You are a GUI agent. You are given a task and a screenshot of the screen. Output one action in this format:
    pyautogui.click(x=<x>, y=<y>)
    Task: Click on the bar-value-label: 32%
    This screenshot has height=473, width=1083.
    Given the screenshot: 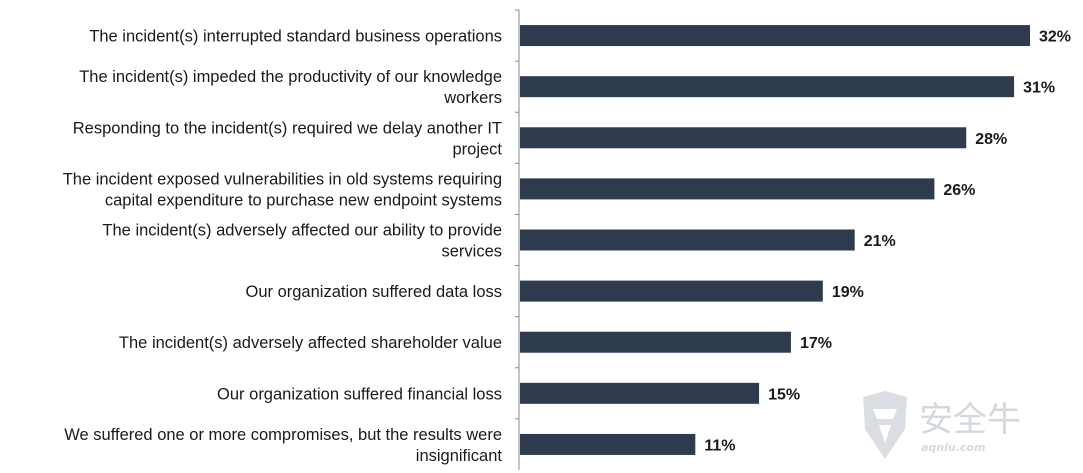 What is the action you would take?
    pyautogui.click(x=1055, y=37)
    